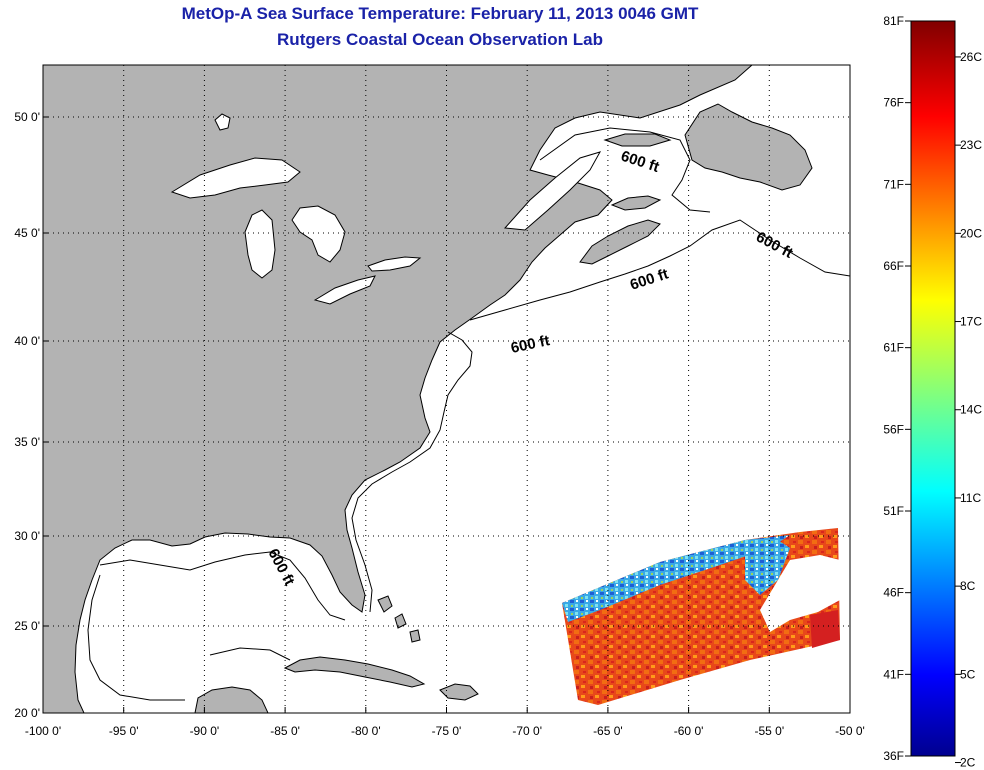 Image resolution: width=984 pixels, height=770 pixels. What do you see at coordinates (285, 731) in the screenshot?
I see `lon-tick-label: -85 0'` at bounding box center [285, 731].